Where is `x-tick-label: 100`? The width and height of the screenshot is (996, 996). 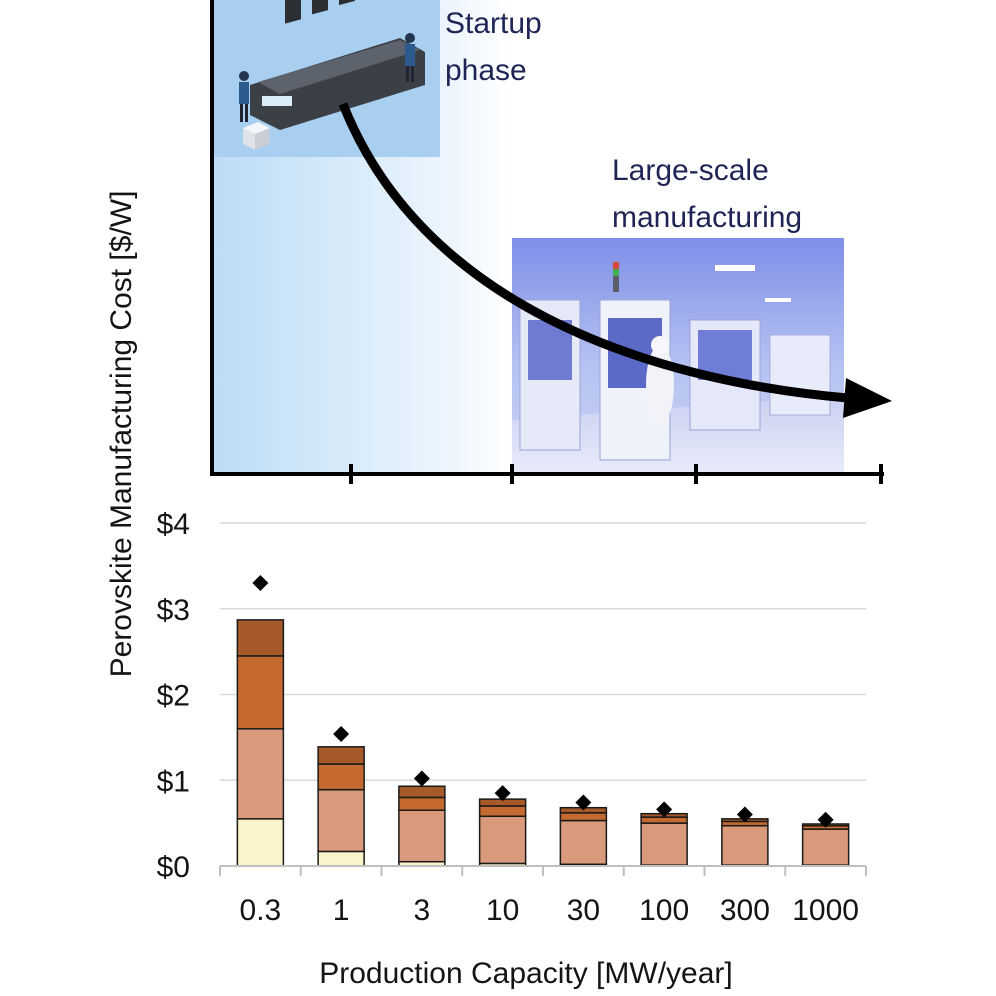 x-tick-label: 100 is located at coordinates (664, 910).